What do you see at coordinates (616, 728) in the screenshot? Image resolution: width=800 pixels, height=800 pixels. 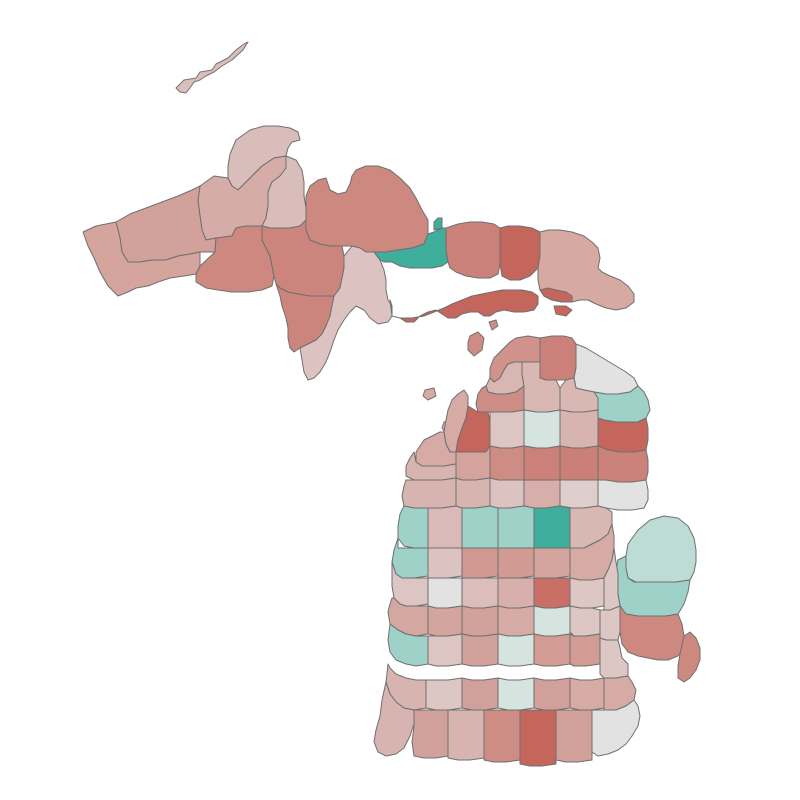 I see `county-bottom-monroe` at bounding box center [616, 728].